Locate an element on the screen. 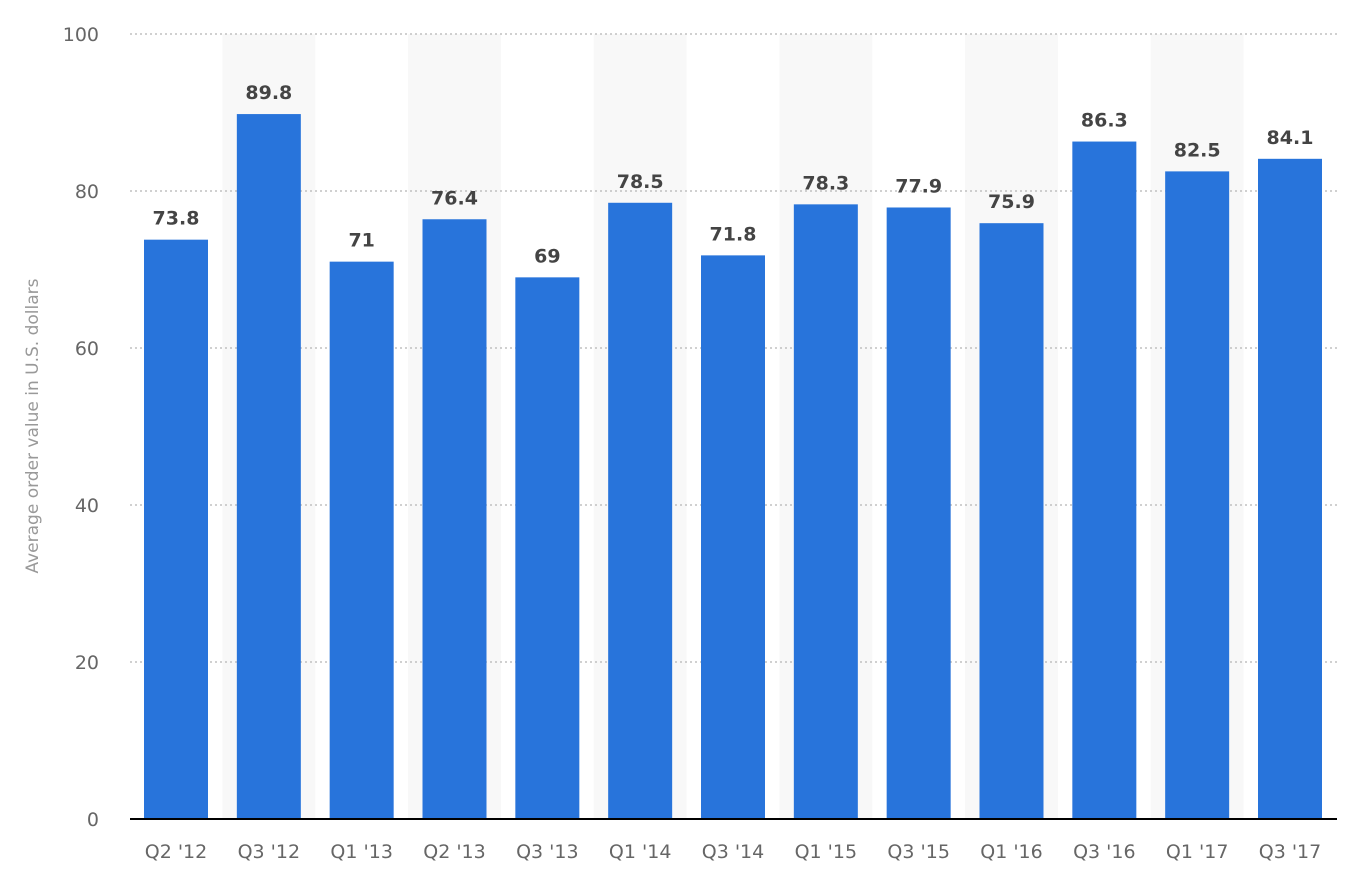  y-axis-title: Average order value in U.S. dollars is located at coordinates (33, 425).